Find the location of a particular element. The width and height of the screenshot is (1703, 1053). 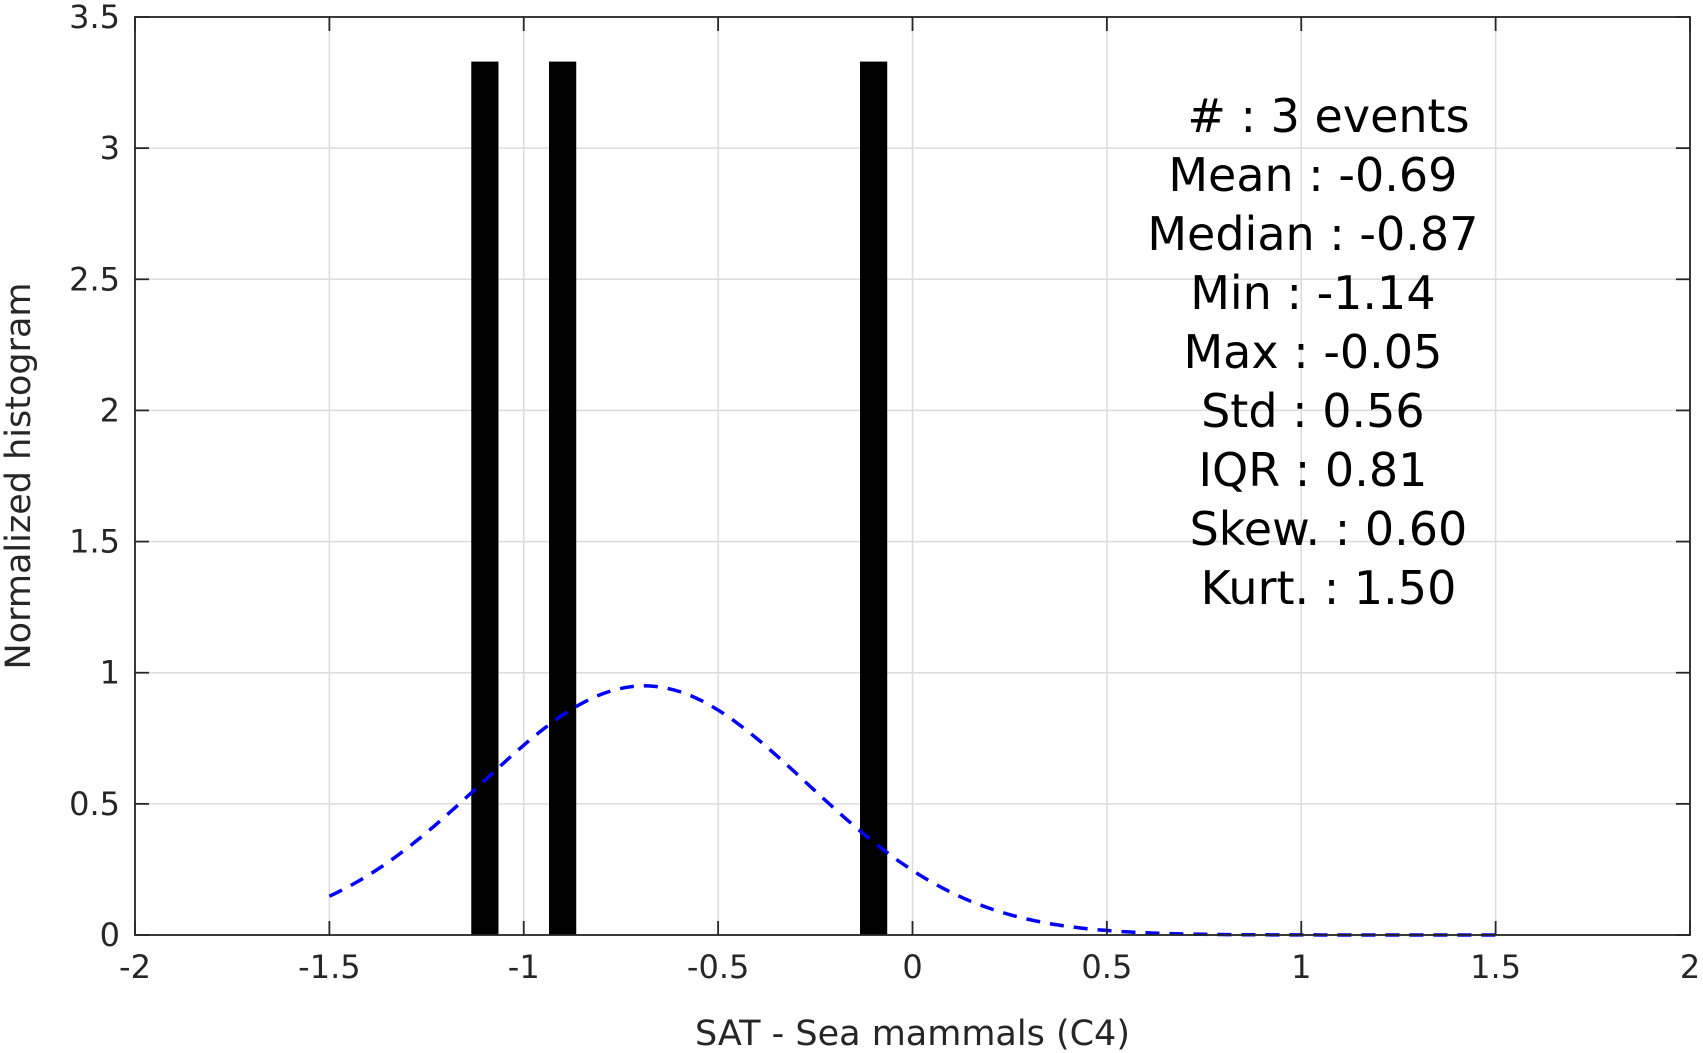

y-tick-label: 3 is located at coordinates (110, 148).